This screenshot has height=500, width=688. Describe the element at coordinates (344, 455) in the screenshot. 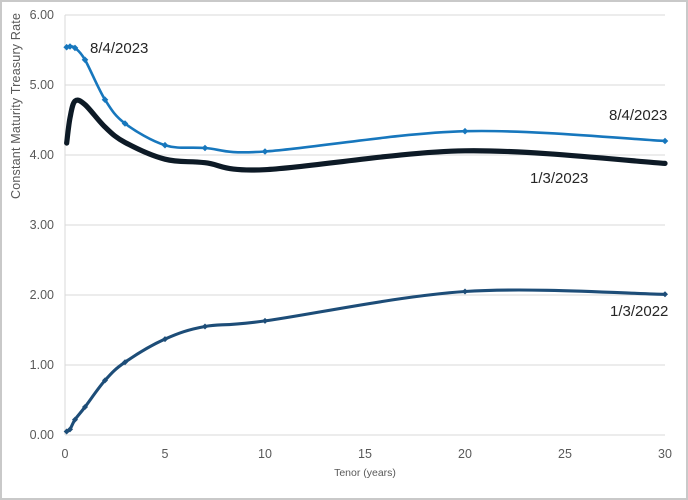

I see `x-axis-ticks: 0 5 10 15 20 25 30` at that location.